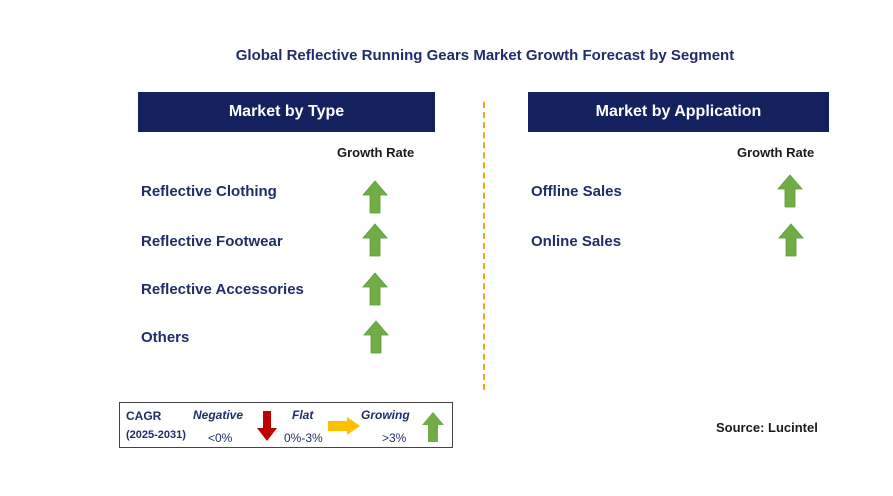  What do you see at coordinates (212, 241) in the screenshot?
I see `type-item-reflective-footwear: Reflective Footwear` at bounding box center [212, 241].